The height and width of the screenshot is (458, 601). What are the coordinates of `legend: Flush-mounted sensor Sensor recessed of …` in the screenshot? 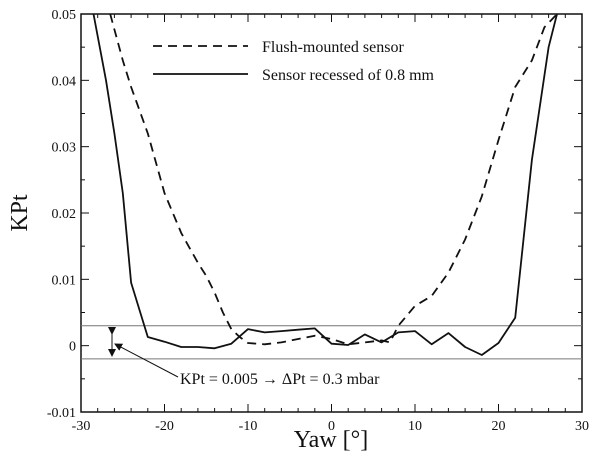 It's located at (294, 61).